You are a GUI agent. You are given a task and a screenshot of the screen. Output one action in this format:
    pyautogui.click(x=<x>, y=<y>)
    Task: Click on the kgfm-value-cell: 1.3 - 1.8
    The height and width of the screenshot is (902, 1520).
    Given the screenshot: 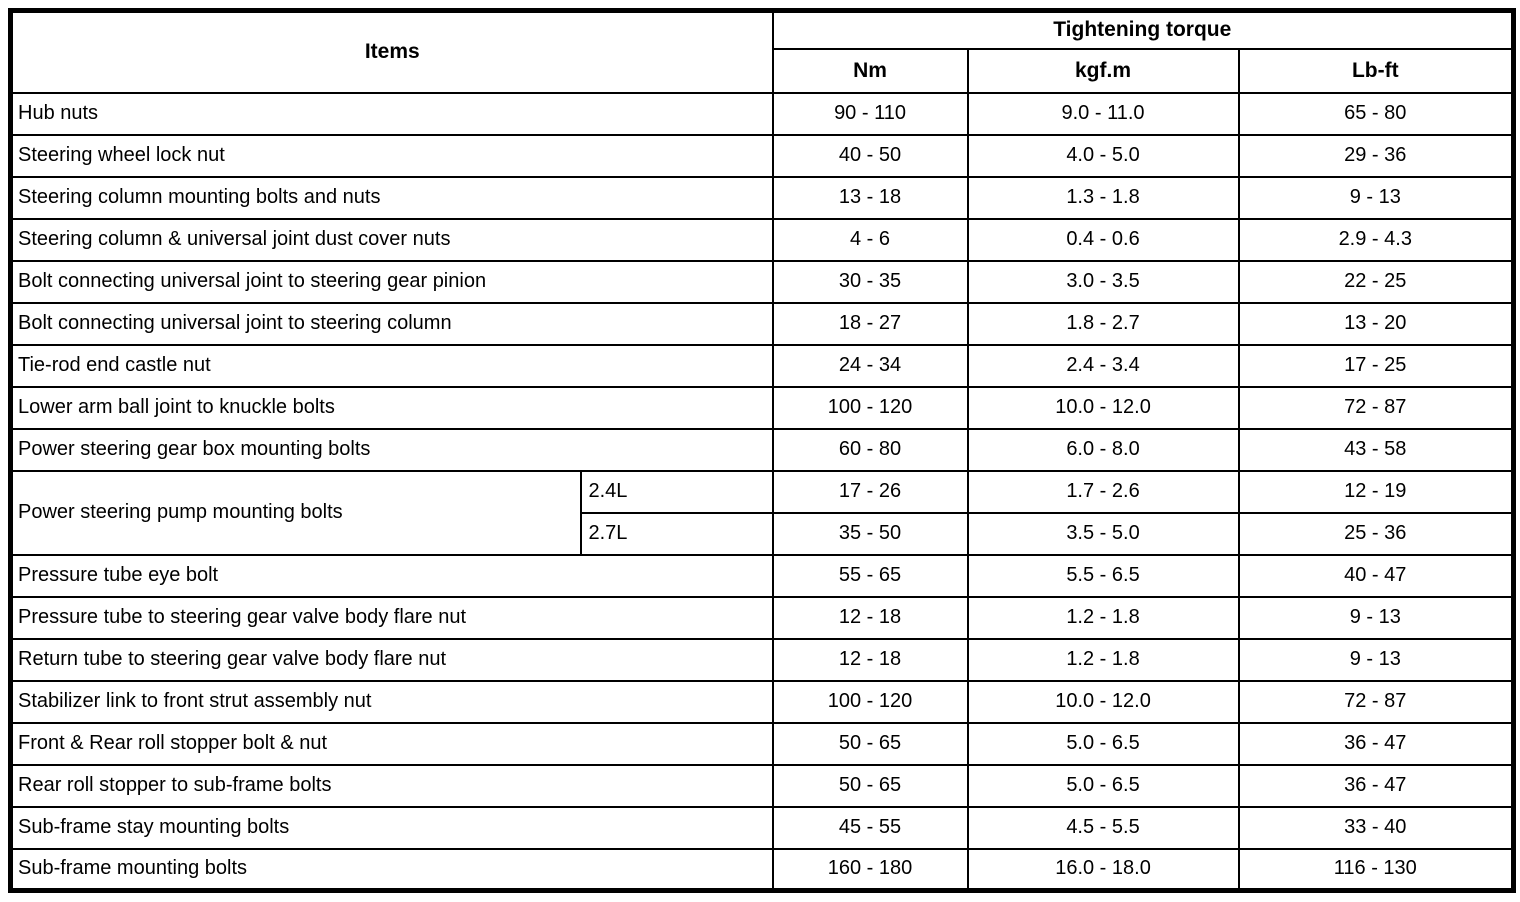 What is the action you would take?
    pyautogui.click(x=1103, y=197)
    